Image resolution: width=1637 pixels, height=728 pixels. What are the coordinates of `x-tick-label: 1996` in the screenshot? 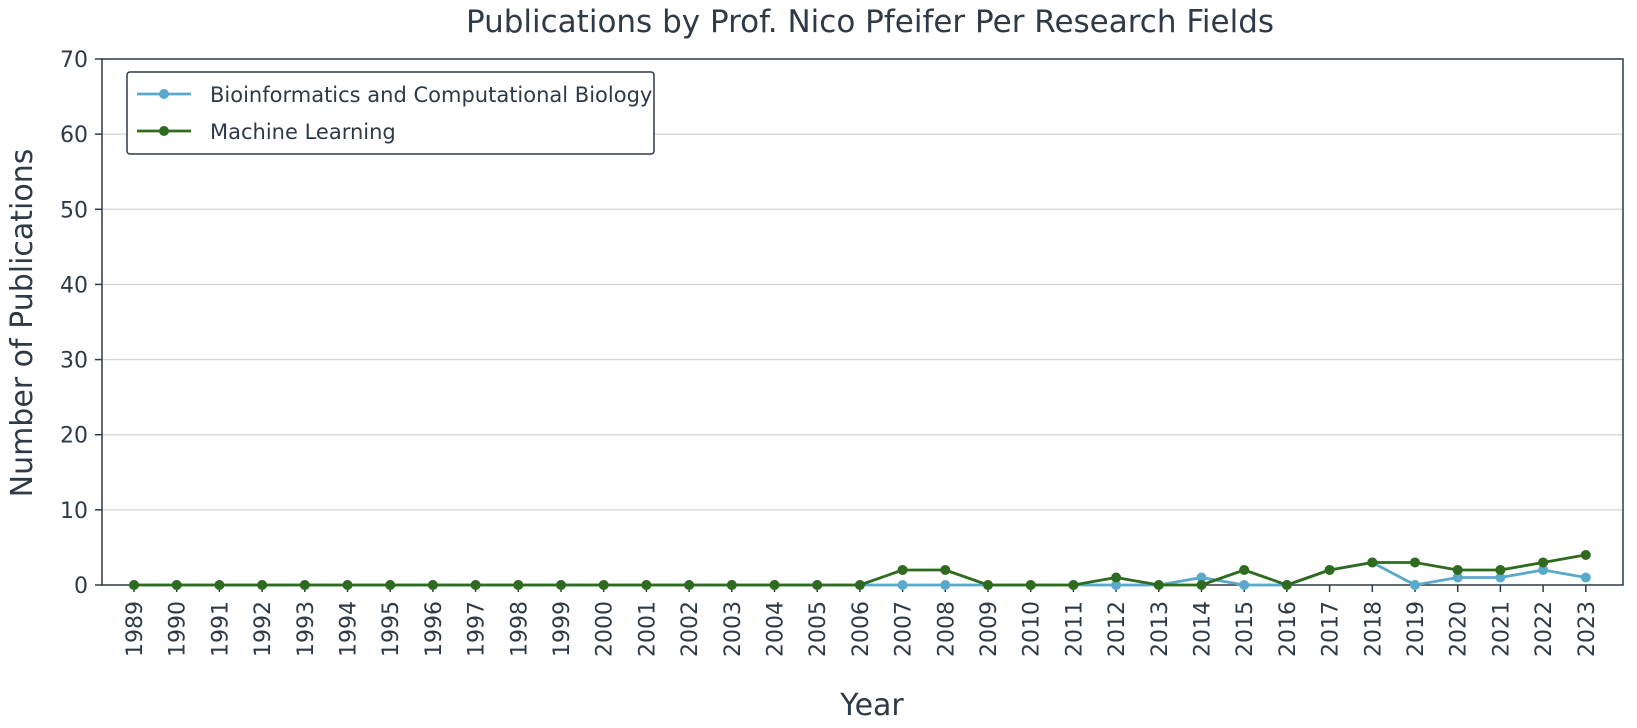 It's located at (434, 629).